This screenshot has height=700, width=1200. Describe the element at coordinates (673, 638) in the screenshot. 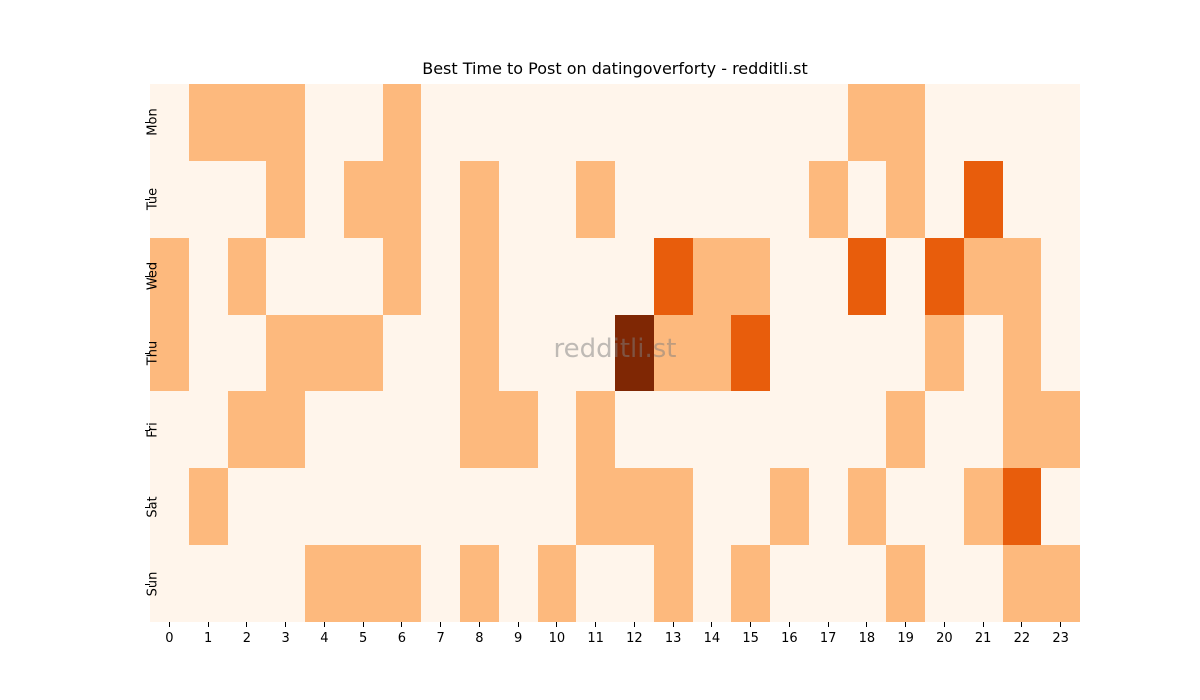

I see `x-tick-text: 13` at that location.